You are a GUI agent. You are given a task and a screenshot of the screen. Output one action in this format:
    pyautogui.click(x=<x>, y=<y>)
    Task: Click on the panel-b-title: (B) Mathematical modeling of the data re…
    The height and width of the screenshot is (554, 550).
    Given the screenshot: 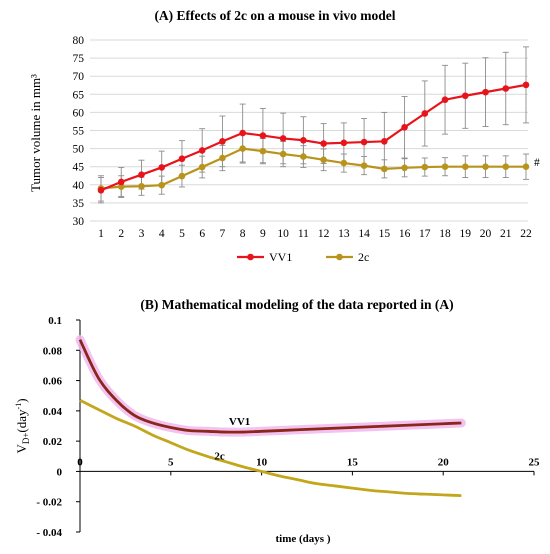 What is the action you would take?
    pyautogui.click(x=296, y=304)
    